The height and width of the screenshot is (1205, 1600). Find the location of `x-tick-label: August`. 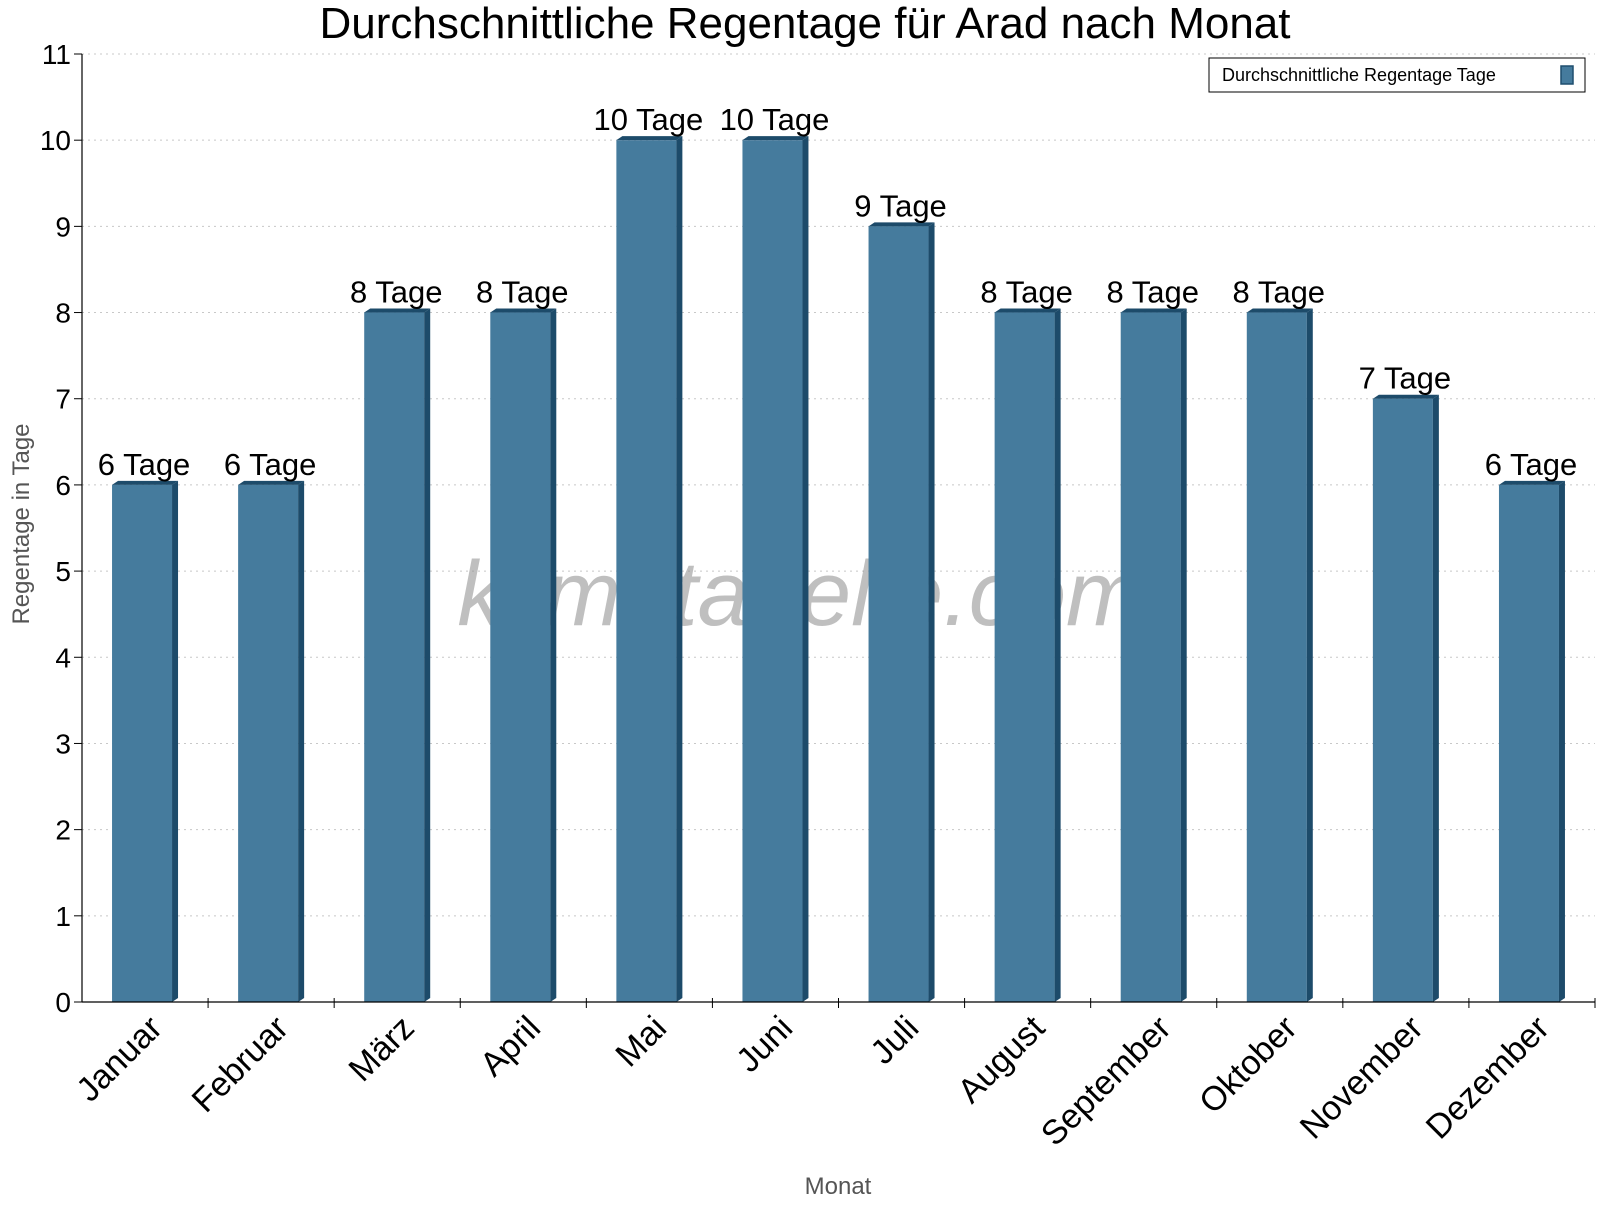

x-tick-label: August is located at coordinates (1002, 1059).